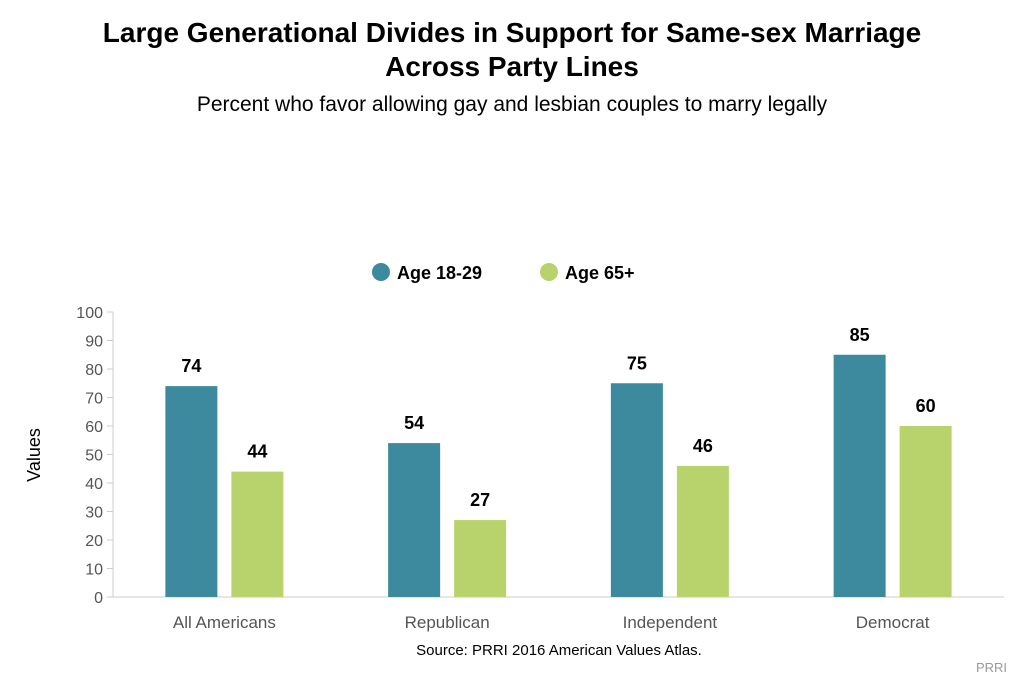 Image resolution: width=1024 pixels, height=683 pixels. What do you see at coordinates (257, 452) in the screenshot?
I see `data-label-all-americans-age-65-plus: 44` at bounding box center [257, 452].